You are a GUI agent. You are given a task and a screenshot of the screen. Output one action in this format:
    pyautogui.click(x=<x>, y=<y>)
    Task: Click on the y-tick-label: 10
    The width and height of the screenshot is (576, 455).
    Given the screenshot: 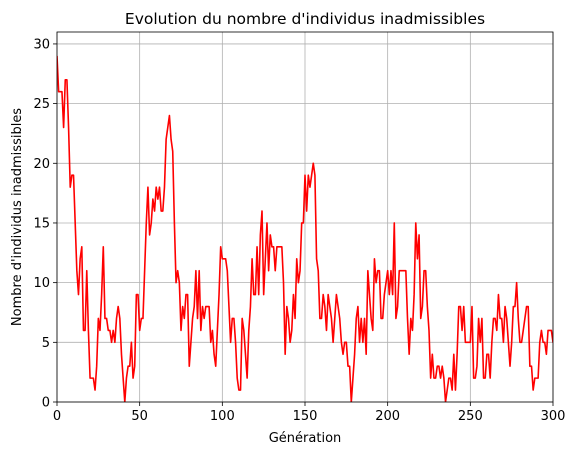 What is the action you would take?
    pyautogui.click(x=41, y=283)
    